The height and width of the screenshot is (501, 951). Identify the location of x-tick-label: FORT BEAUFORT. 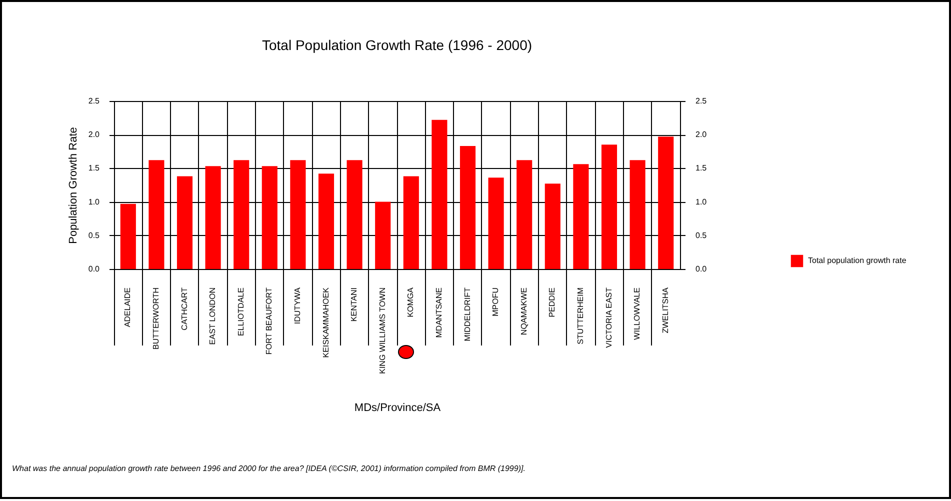
(269, 321).